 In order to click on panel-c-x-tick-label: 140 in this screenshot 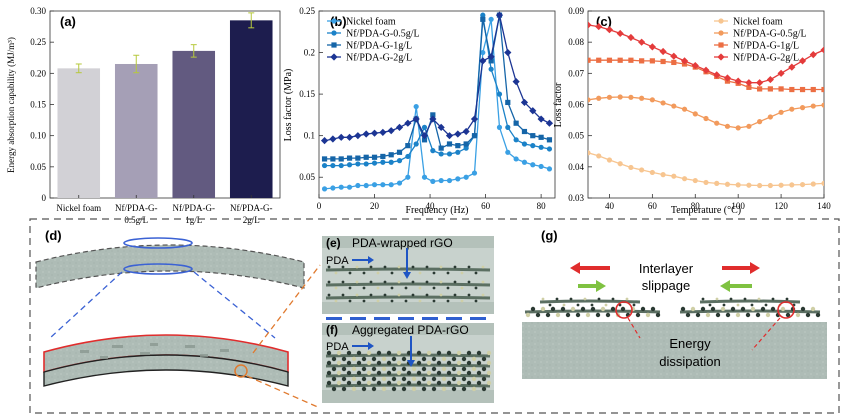, I will do `click(824, 206)`.